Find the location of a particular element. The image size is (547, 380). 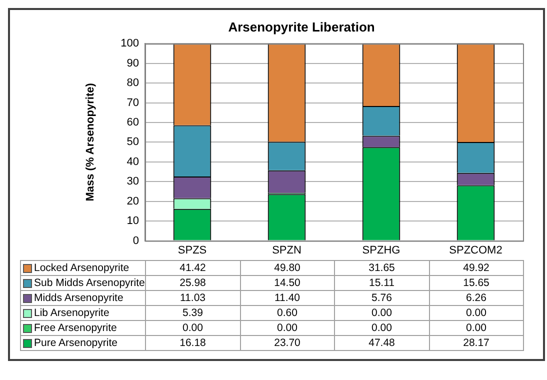

y-tick-label: 10 is located at coordinates (132, 221).